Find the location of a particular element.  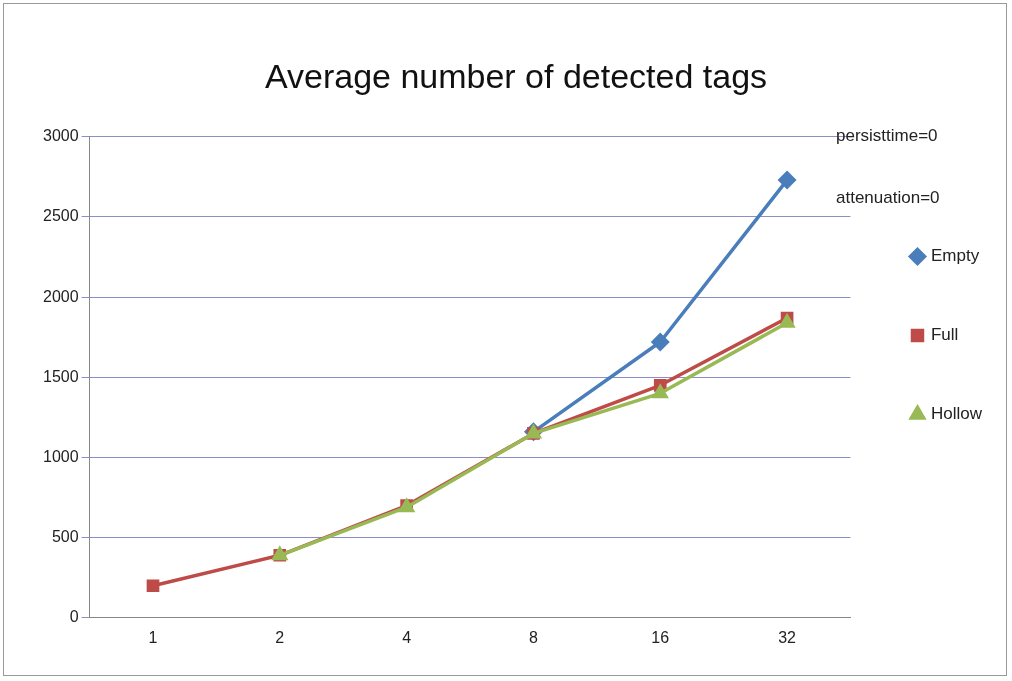

y-tick-label: 1500 is located at coordinates (61, 376).